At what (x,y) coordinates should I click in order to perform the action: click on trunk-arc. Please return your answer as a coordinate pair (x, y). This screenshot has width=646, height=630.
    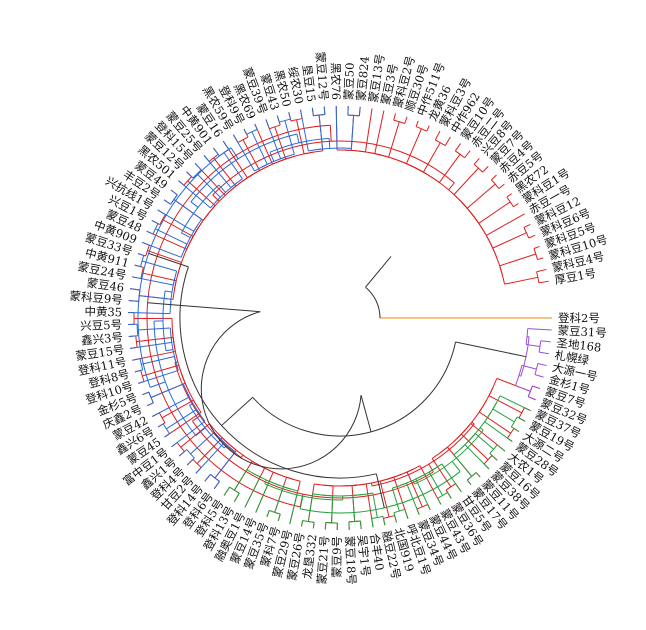
    Looking at the image, I should click on (278, 372).